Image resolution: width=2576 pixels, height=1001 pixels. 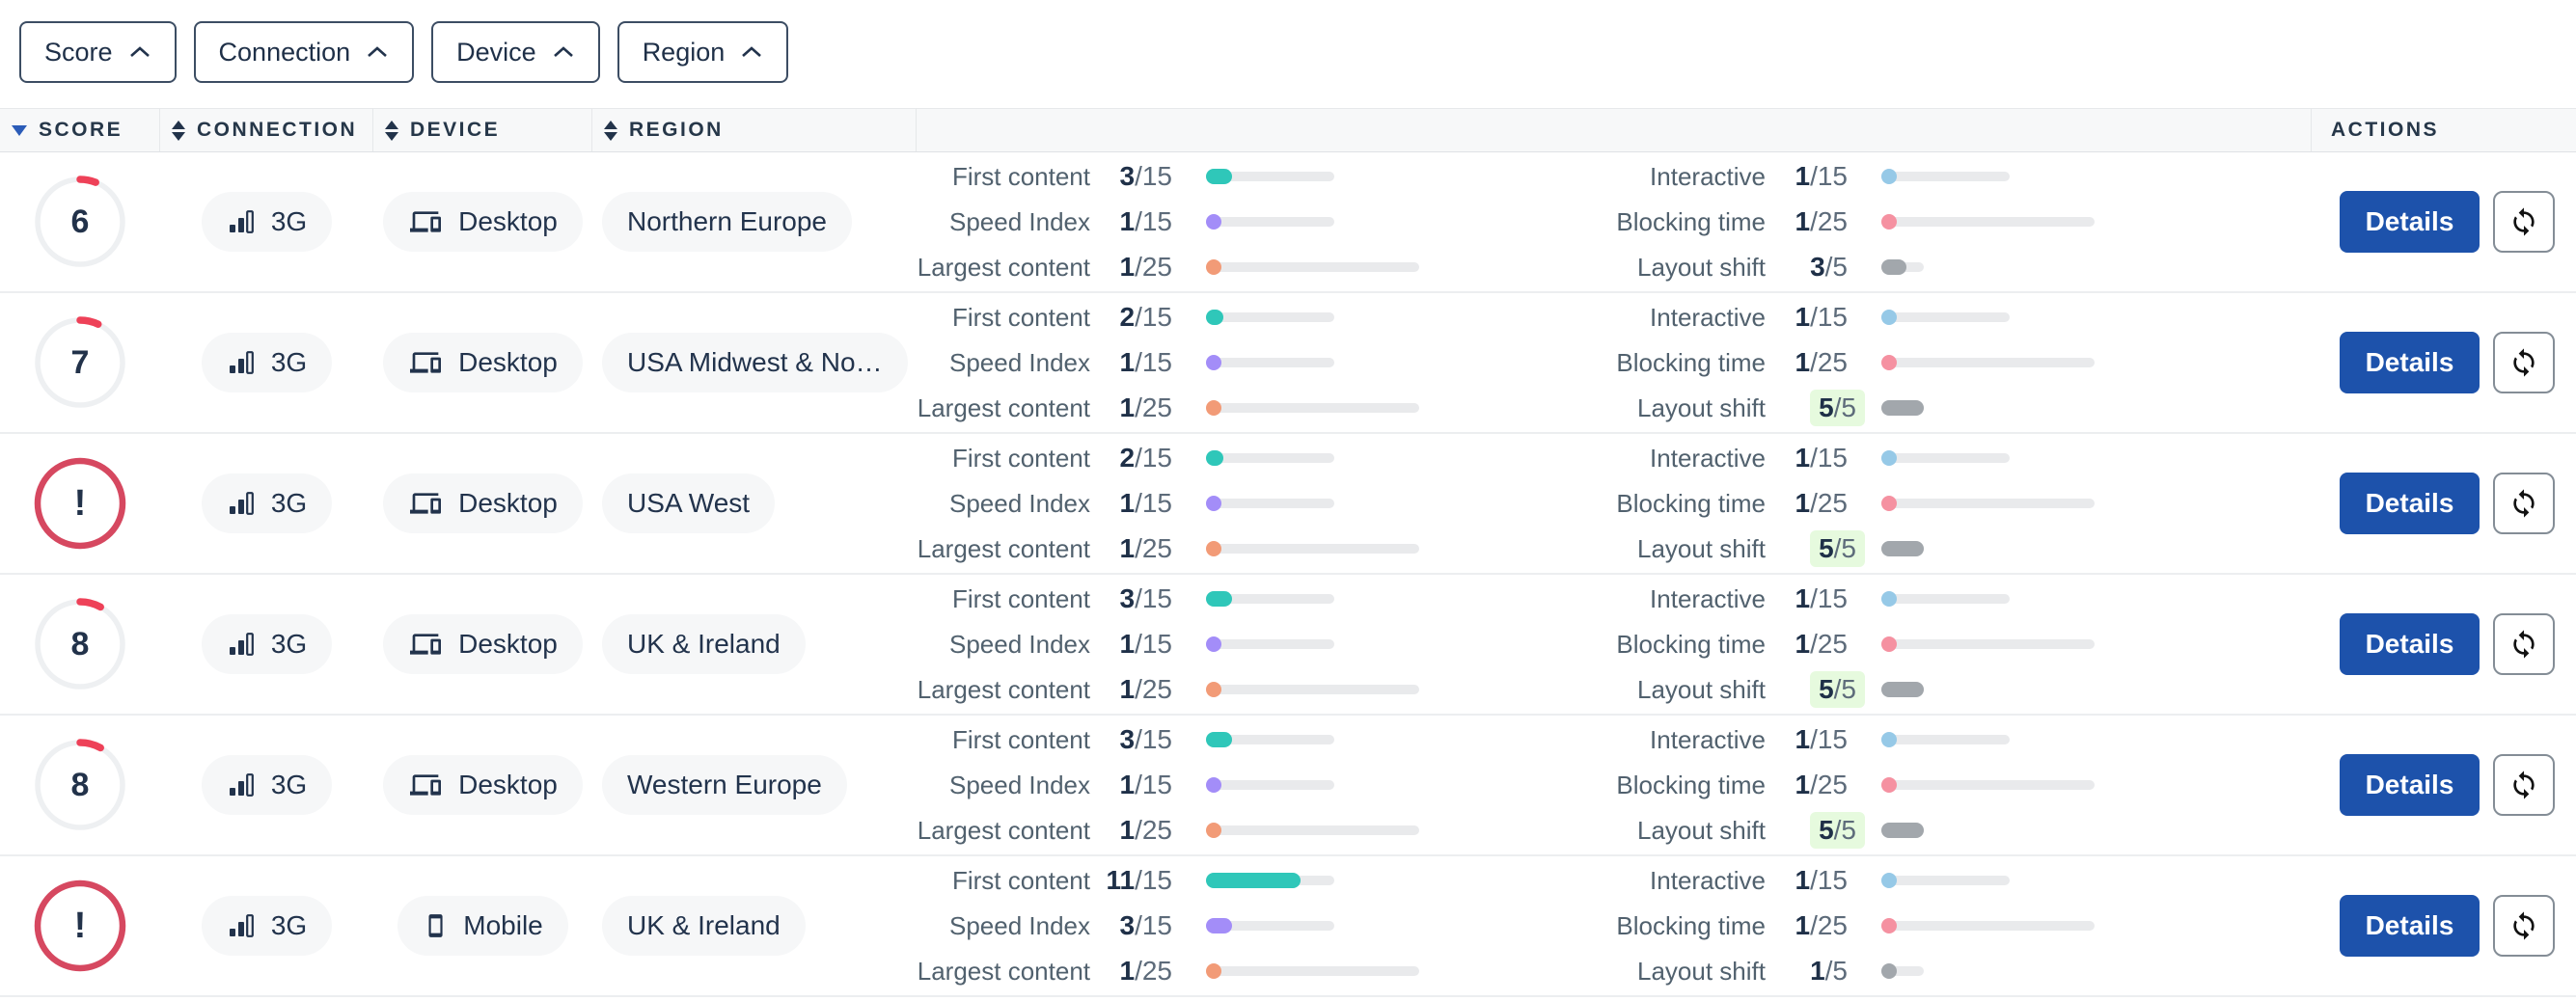 I want to click on device-chip: Desktop, so click(x=483, y=644).